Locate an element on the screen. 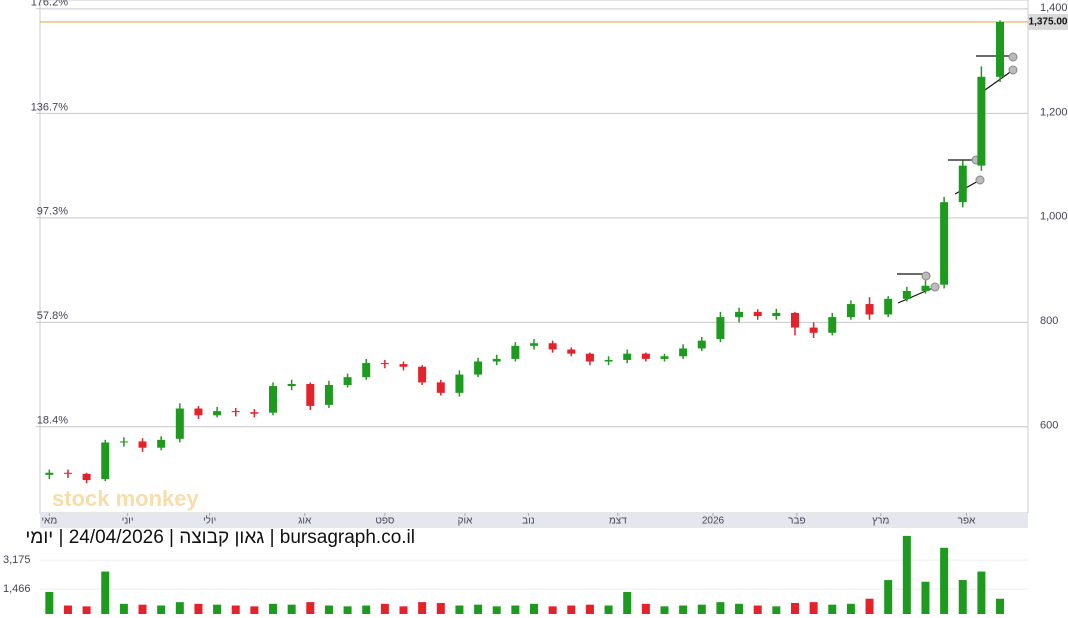 The height and width of the screenshot is (618, 1068). x-tick-label: פבר is located at coordinates (796, 521).